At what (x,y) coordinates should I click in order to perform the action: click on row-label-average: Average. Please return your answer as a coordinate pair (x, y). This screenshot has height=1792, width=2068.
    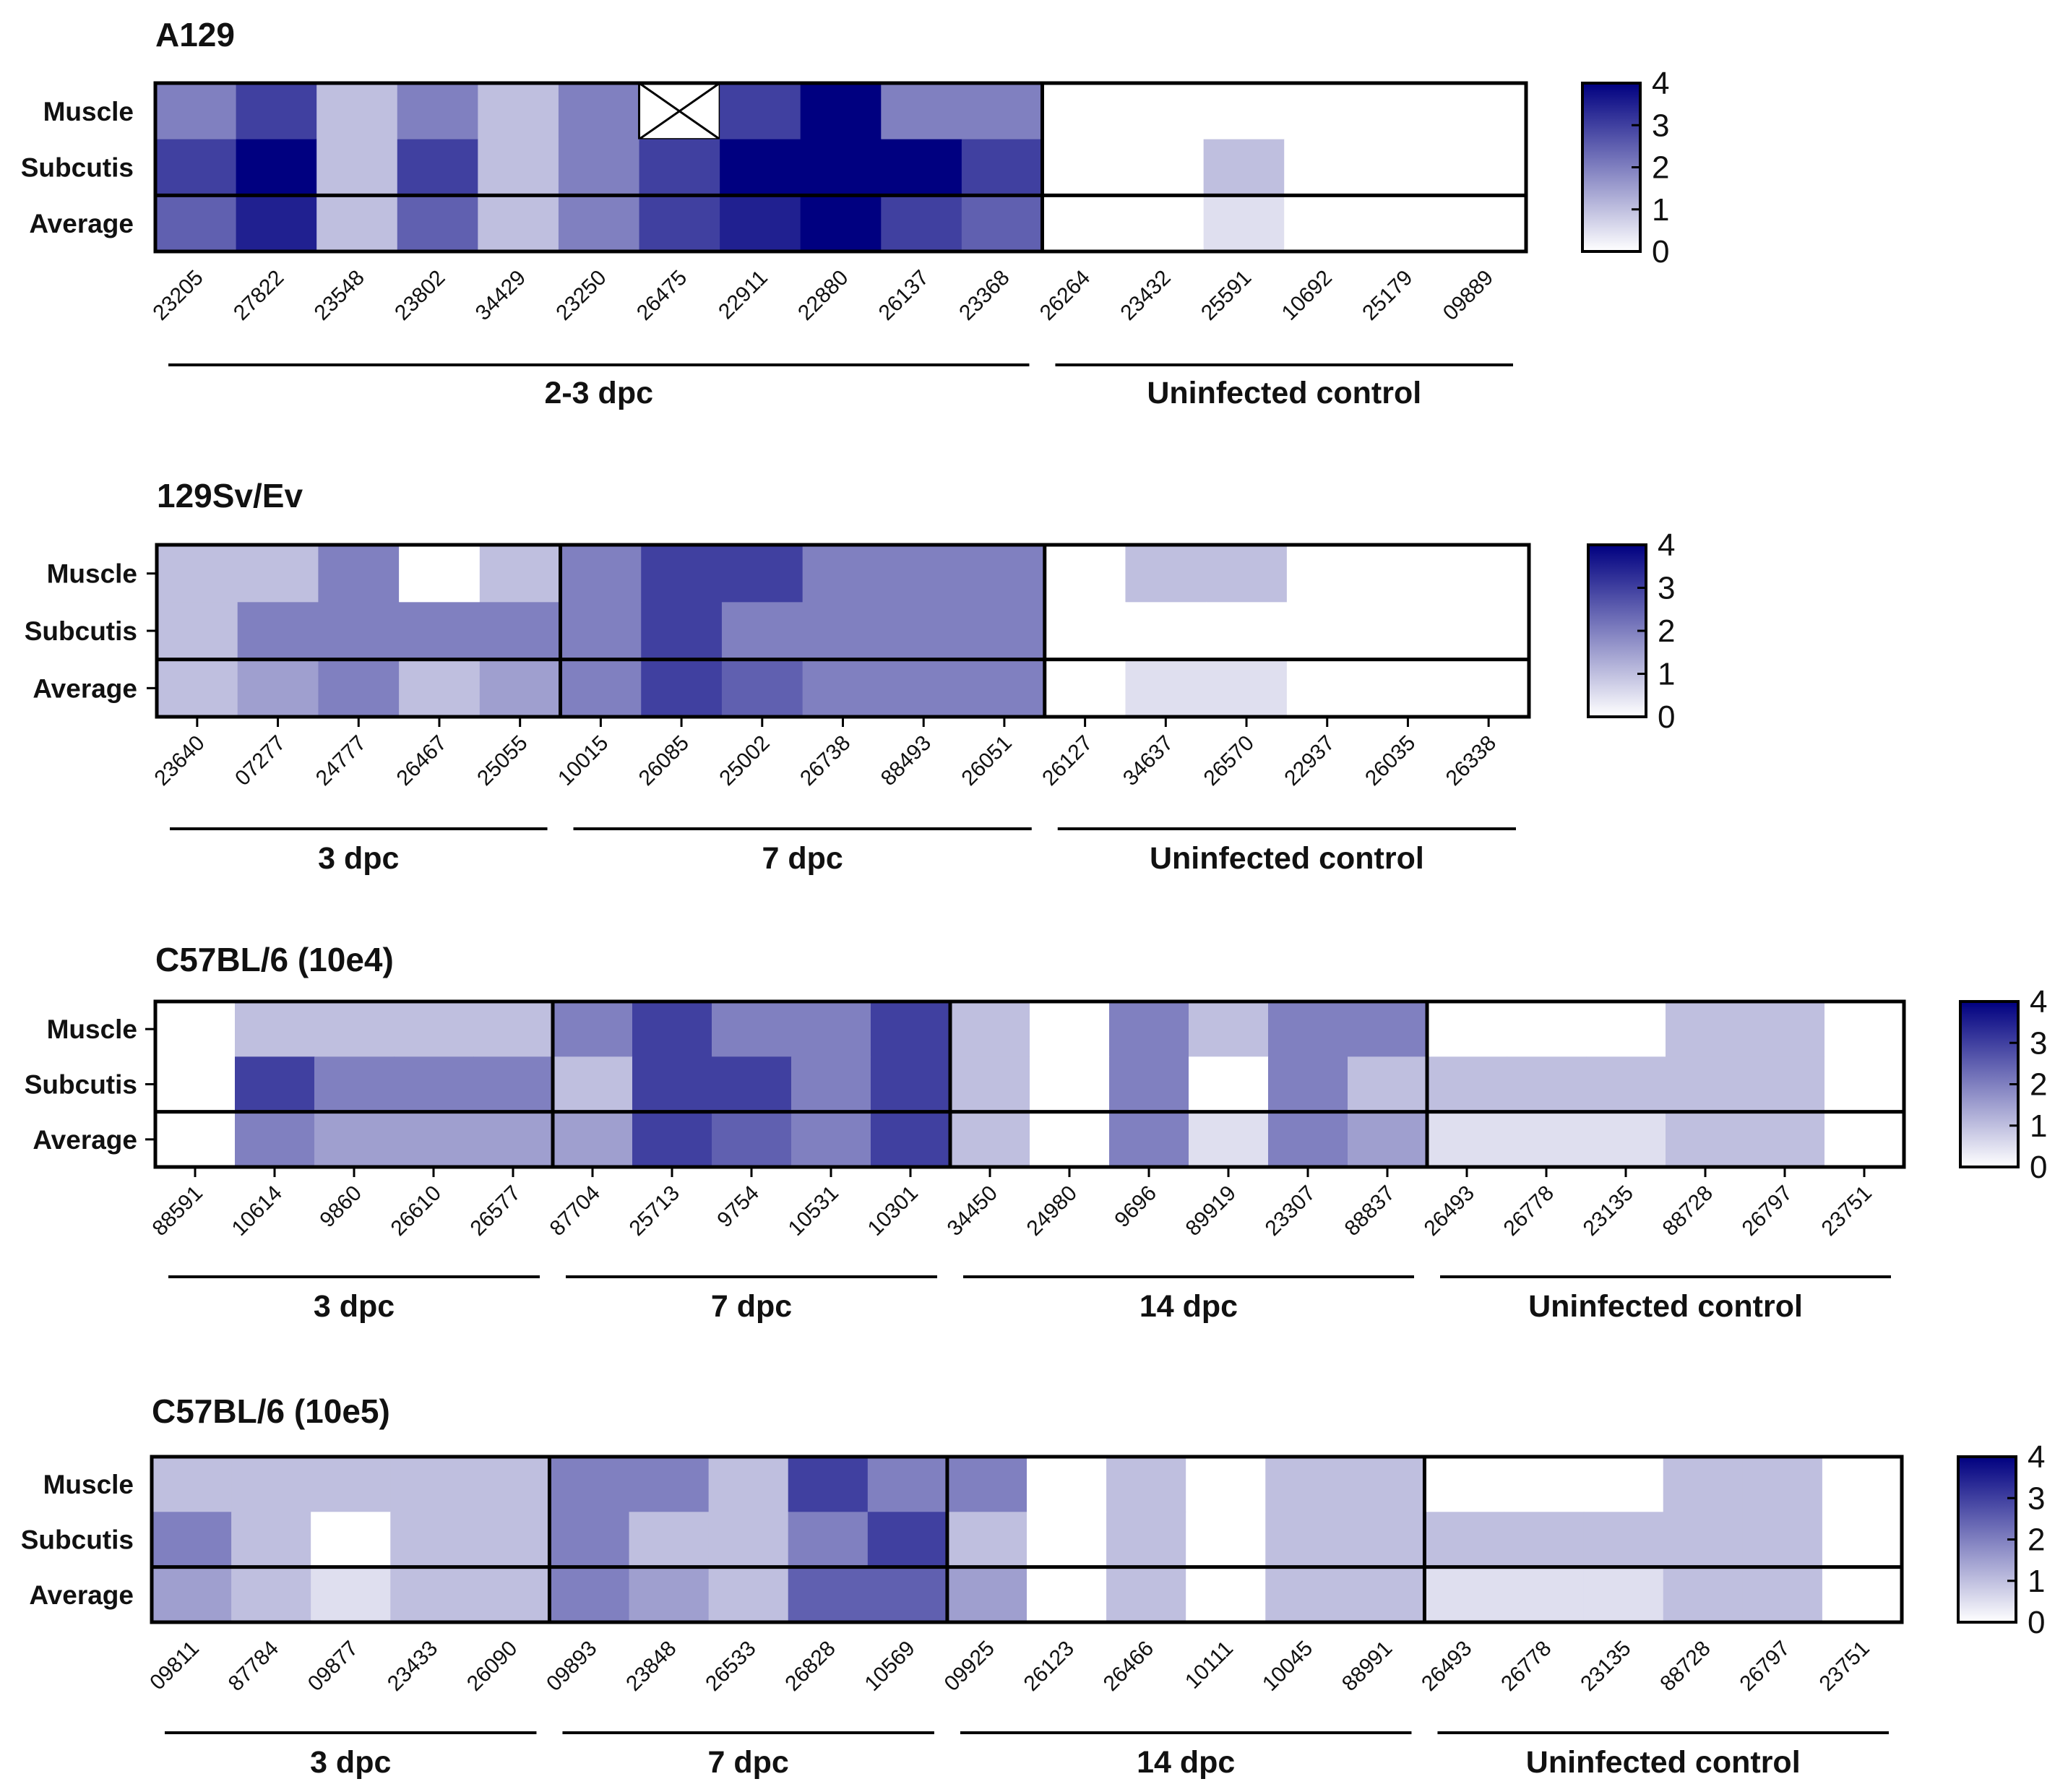
    Looking at the image, I should click on (85, 688).